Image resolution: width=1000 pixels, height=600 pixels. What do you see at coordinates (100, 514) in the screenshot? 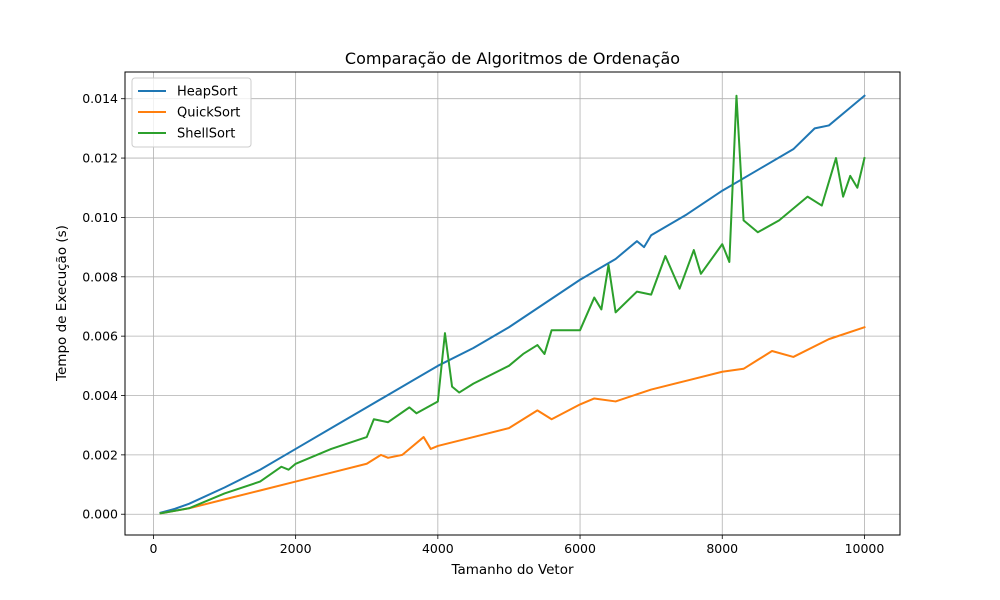
I see `y-tick-label: 0.000` at bounding box center [100, 514].